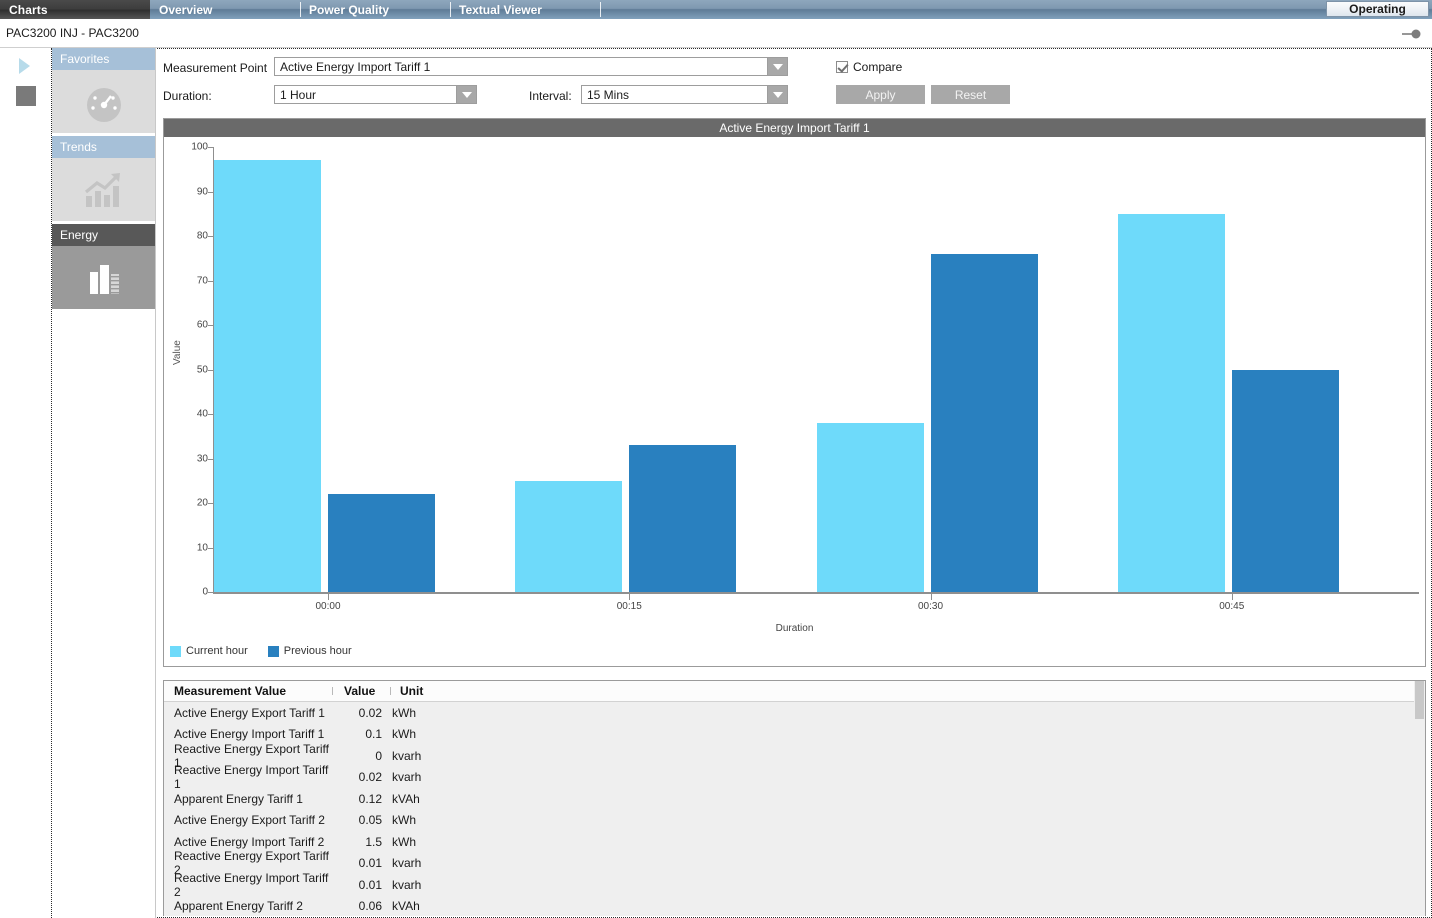 The height and width of the screenshot is (918, 1432). What do you see at coordinates (186, 9) in the screenshot?
I see `tab-overview: Overview` at bounding box center [186, 9].